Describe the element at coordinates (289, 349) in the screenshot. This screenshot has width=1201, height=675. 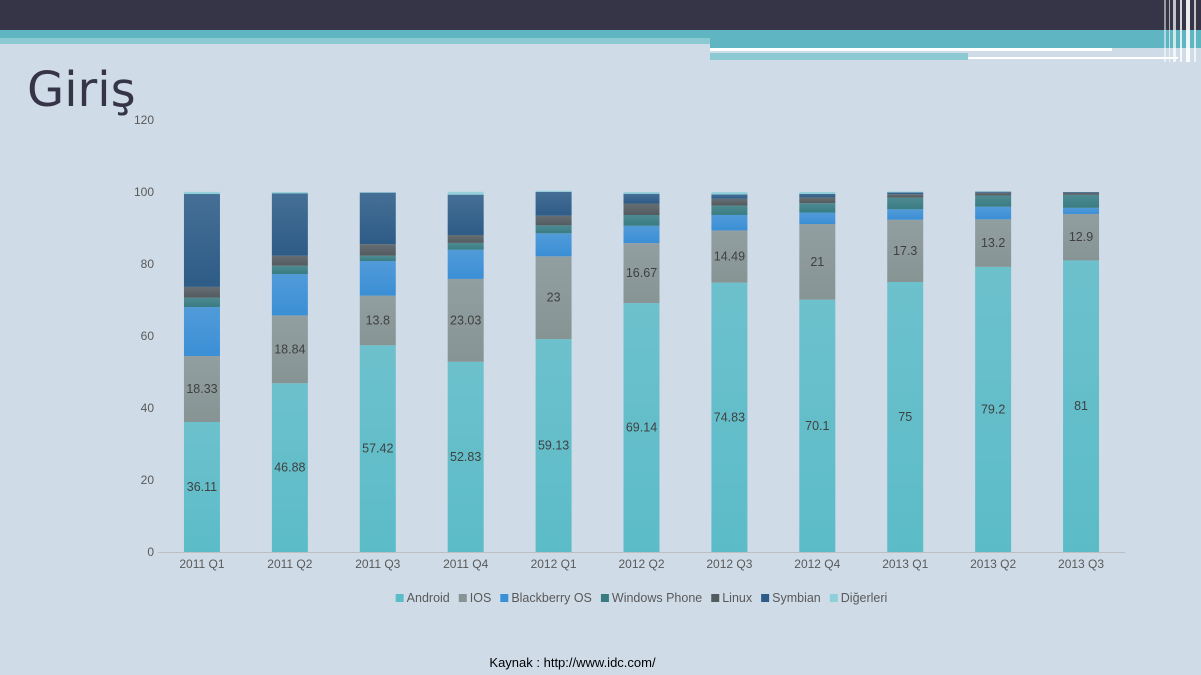
I see `data-label: 18.84` at that location.